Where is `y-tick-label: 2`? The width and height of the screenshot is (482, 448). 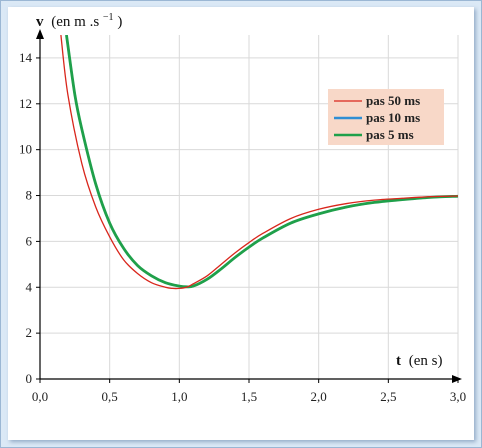 y-tick-label: 2 is located at coordinates (29, 332).